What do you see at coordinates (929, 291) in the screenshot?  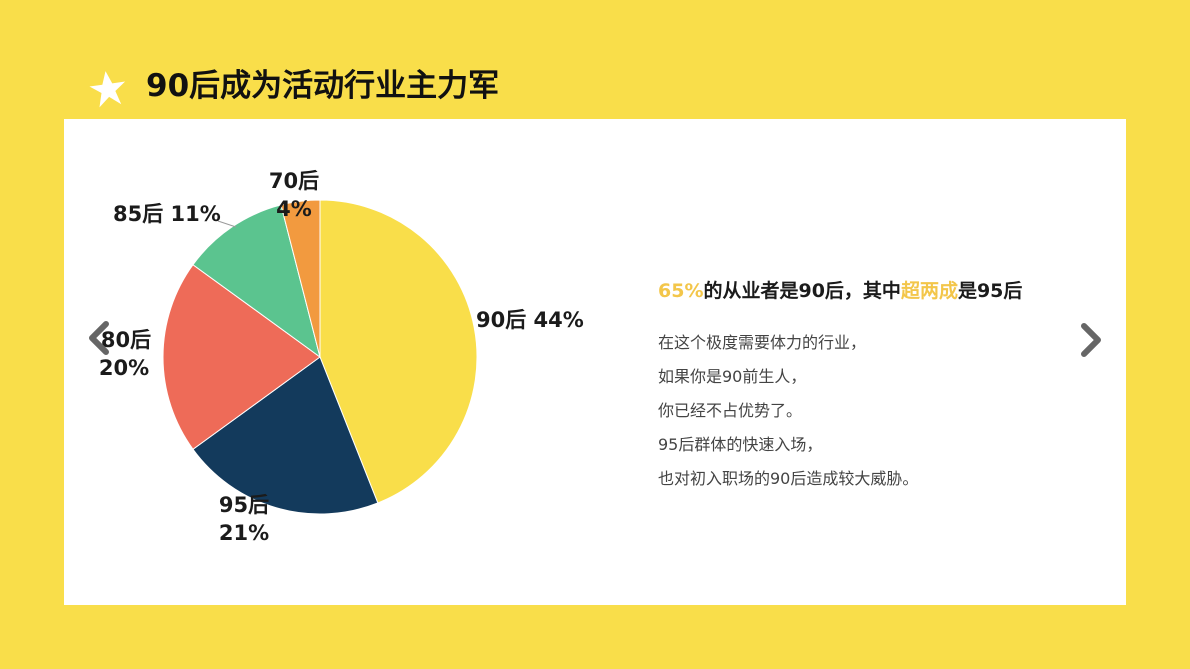 I see `headline-highlight: 超两成` at bounding box center [929, 291].